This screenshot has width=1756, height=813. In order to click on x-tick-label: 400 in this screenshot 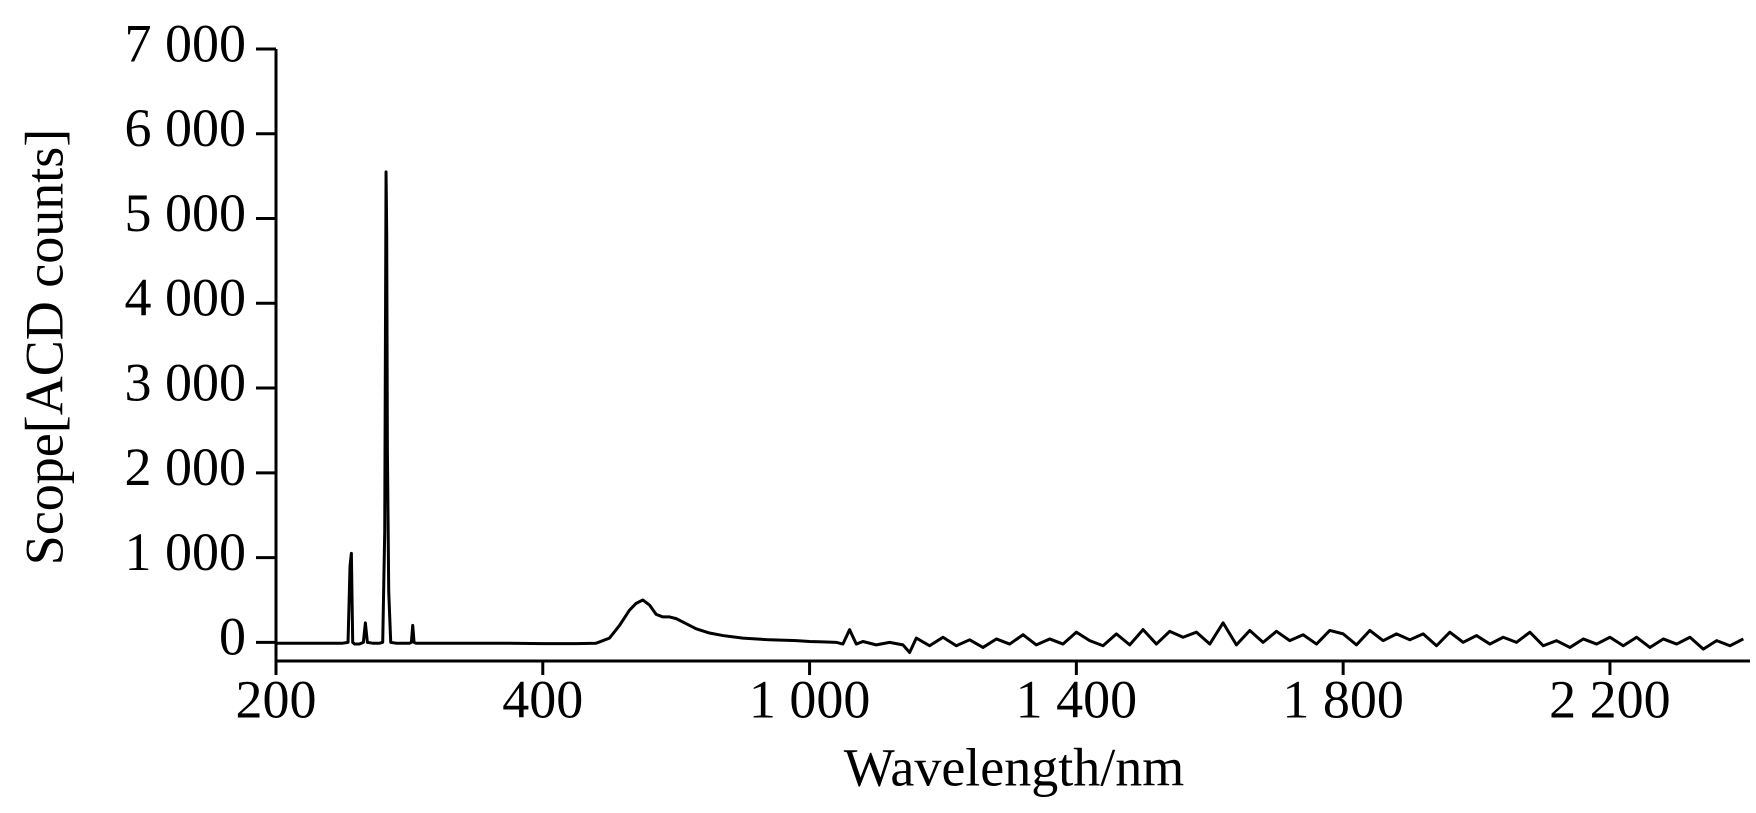, I will do `click(542, 699)`.